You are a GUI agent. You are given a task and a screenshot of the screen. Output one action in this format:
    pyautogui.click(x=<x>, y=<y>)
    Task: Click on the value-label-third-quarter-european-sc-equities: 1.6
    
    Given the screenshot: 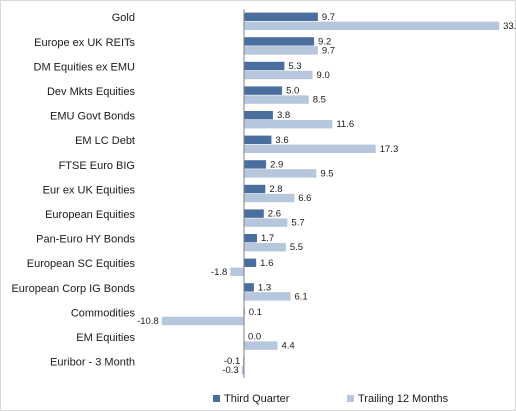 What is the action you would take?
    pyautogui.click(x=266, y=263)
    